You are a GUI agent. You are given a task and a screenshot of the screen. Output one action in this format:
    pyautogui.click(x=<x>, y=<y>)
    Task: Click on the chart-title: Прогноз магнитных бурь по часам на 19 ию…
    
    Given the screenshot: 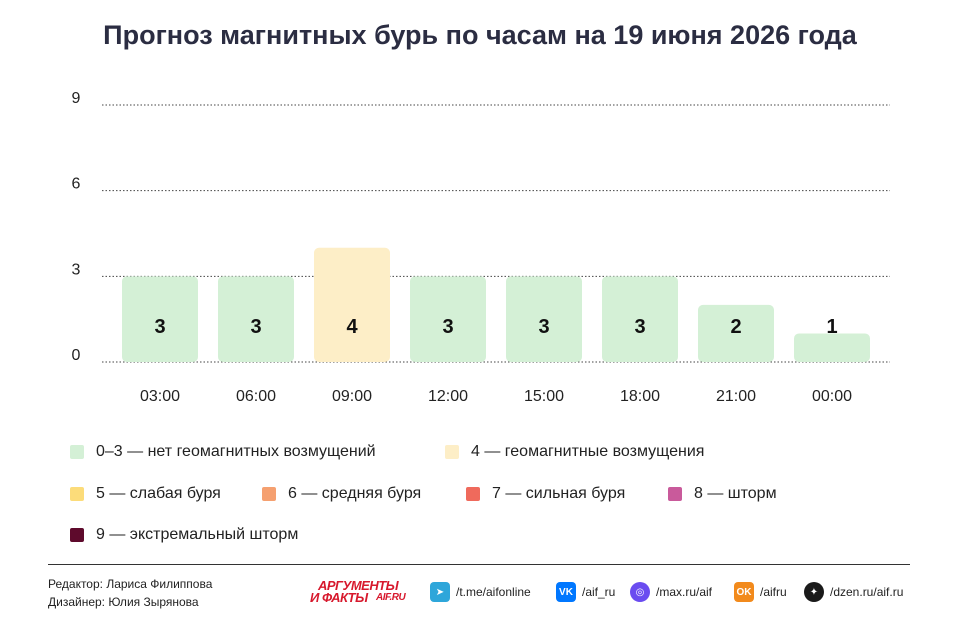 What is the action you would take?
    pyautogui.click(x=480, y=35)
    